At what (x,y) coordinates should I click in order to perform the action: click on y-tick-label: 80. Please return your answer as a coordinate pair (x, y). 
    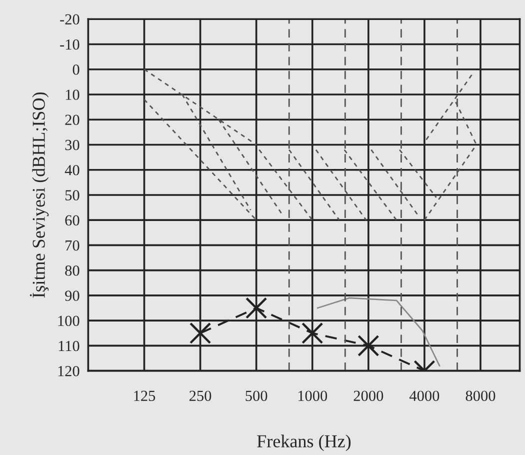
    Looking at the image, I should click on (72, 270).